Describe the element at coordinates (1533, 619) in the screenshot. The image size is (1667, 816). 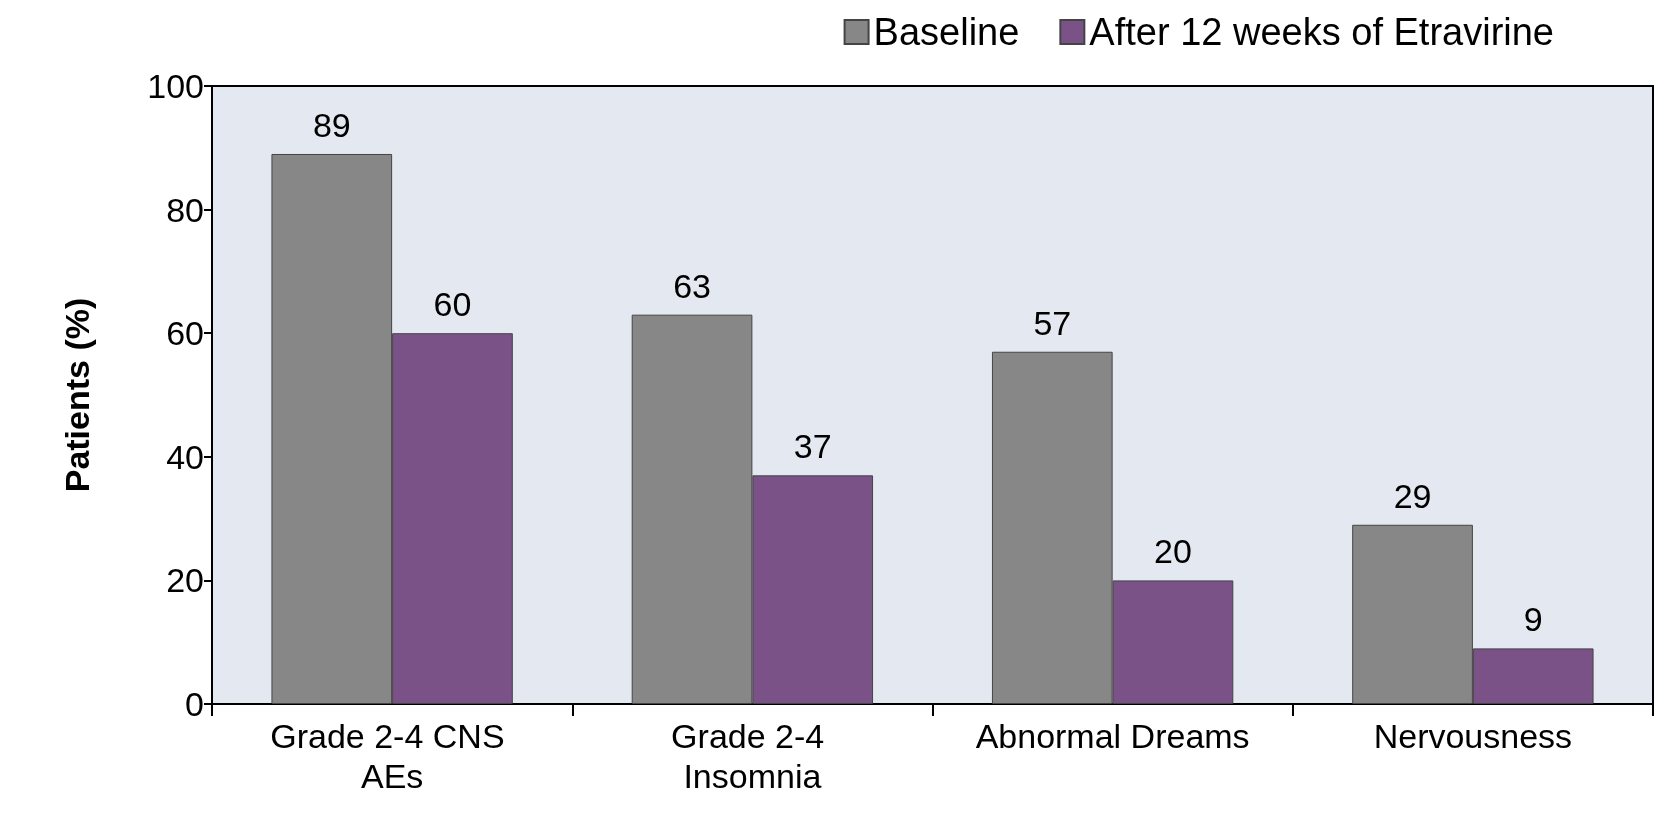
I see `data-label: 9` at that location.